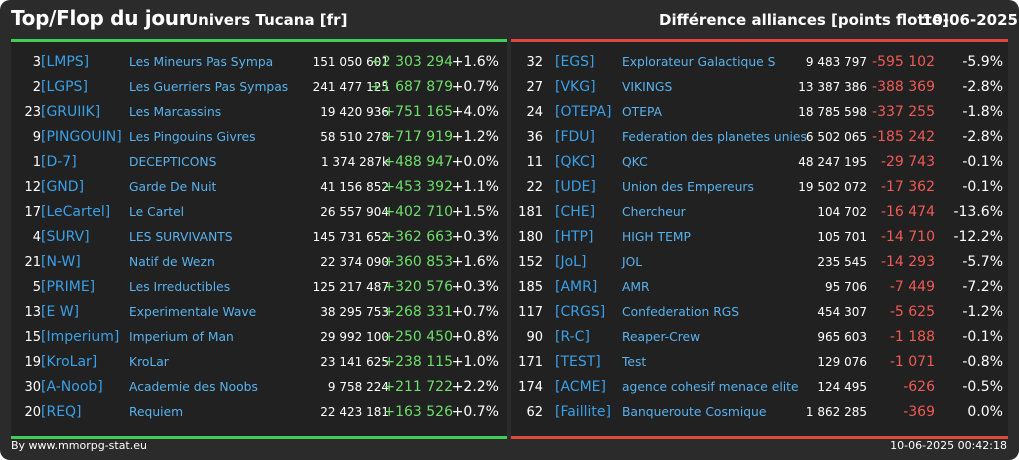 This screenshot has width=1019, height=460. I want to click on alliance-tag-link: [EGS], so click(575, 62).